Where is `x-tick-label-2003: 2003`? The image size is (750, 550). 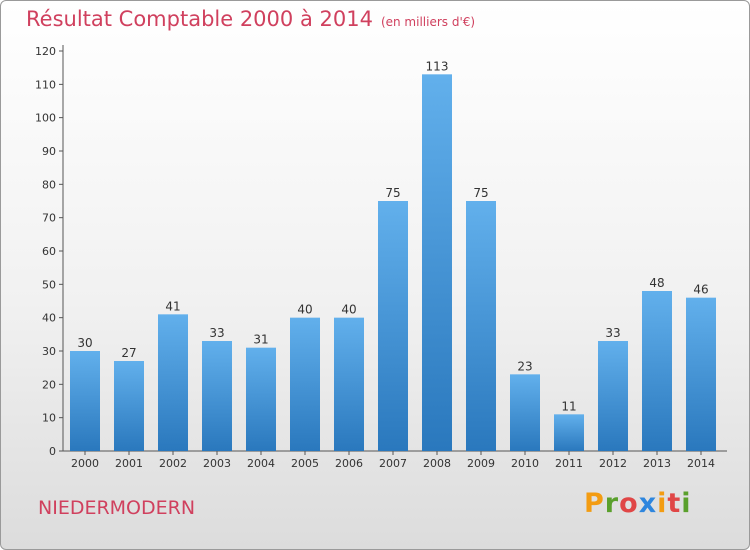
x-tick-label-2003: 2003 is located at coordinates (217, 463).